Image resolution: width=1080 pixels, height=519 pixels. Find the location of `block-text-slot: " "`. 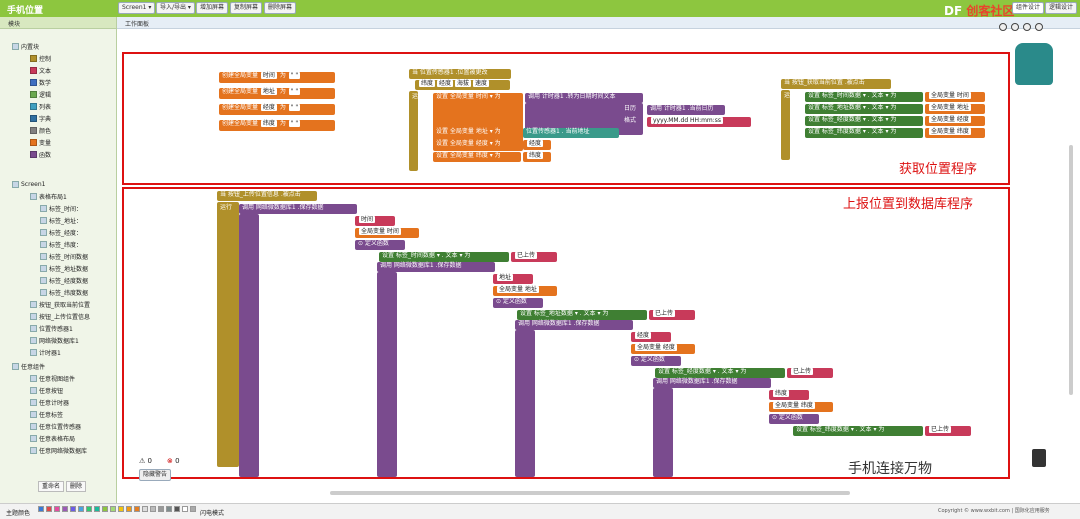

block-text-slot: " " is located at coordinates (294, 123).